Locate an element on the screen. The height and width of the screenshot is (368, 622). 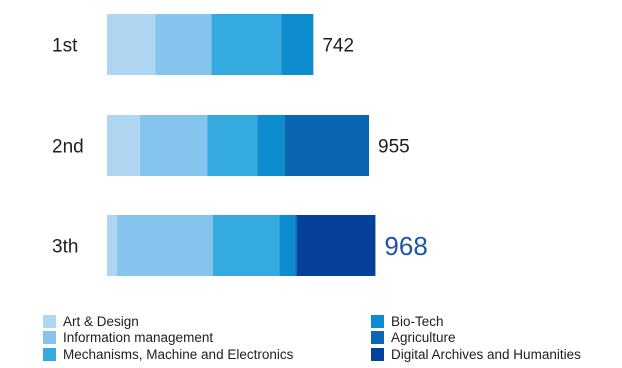
legend-item-mechanisms: Mechanisms, Machine and Electronics is located at coordinates (168, 354).